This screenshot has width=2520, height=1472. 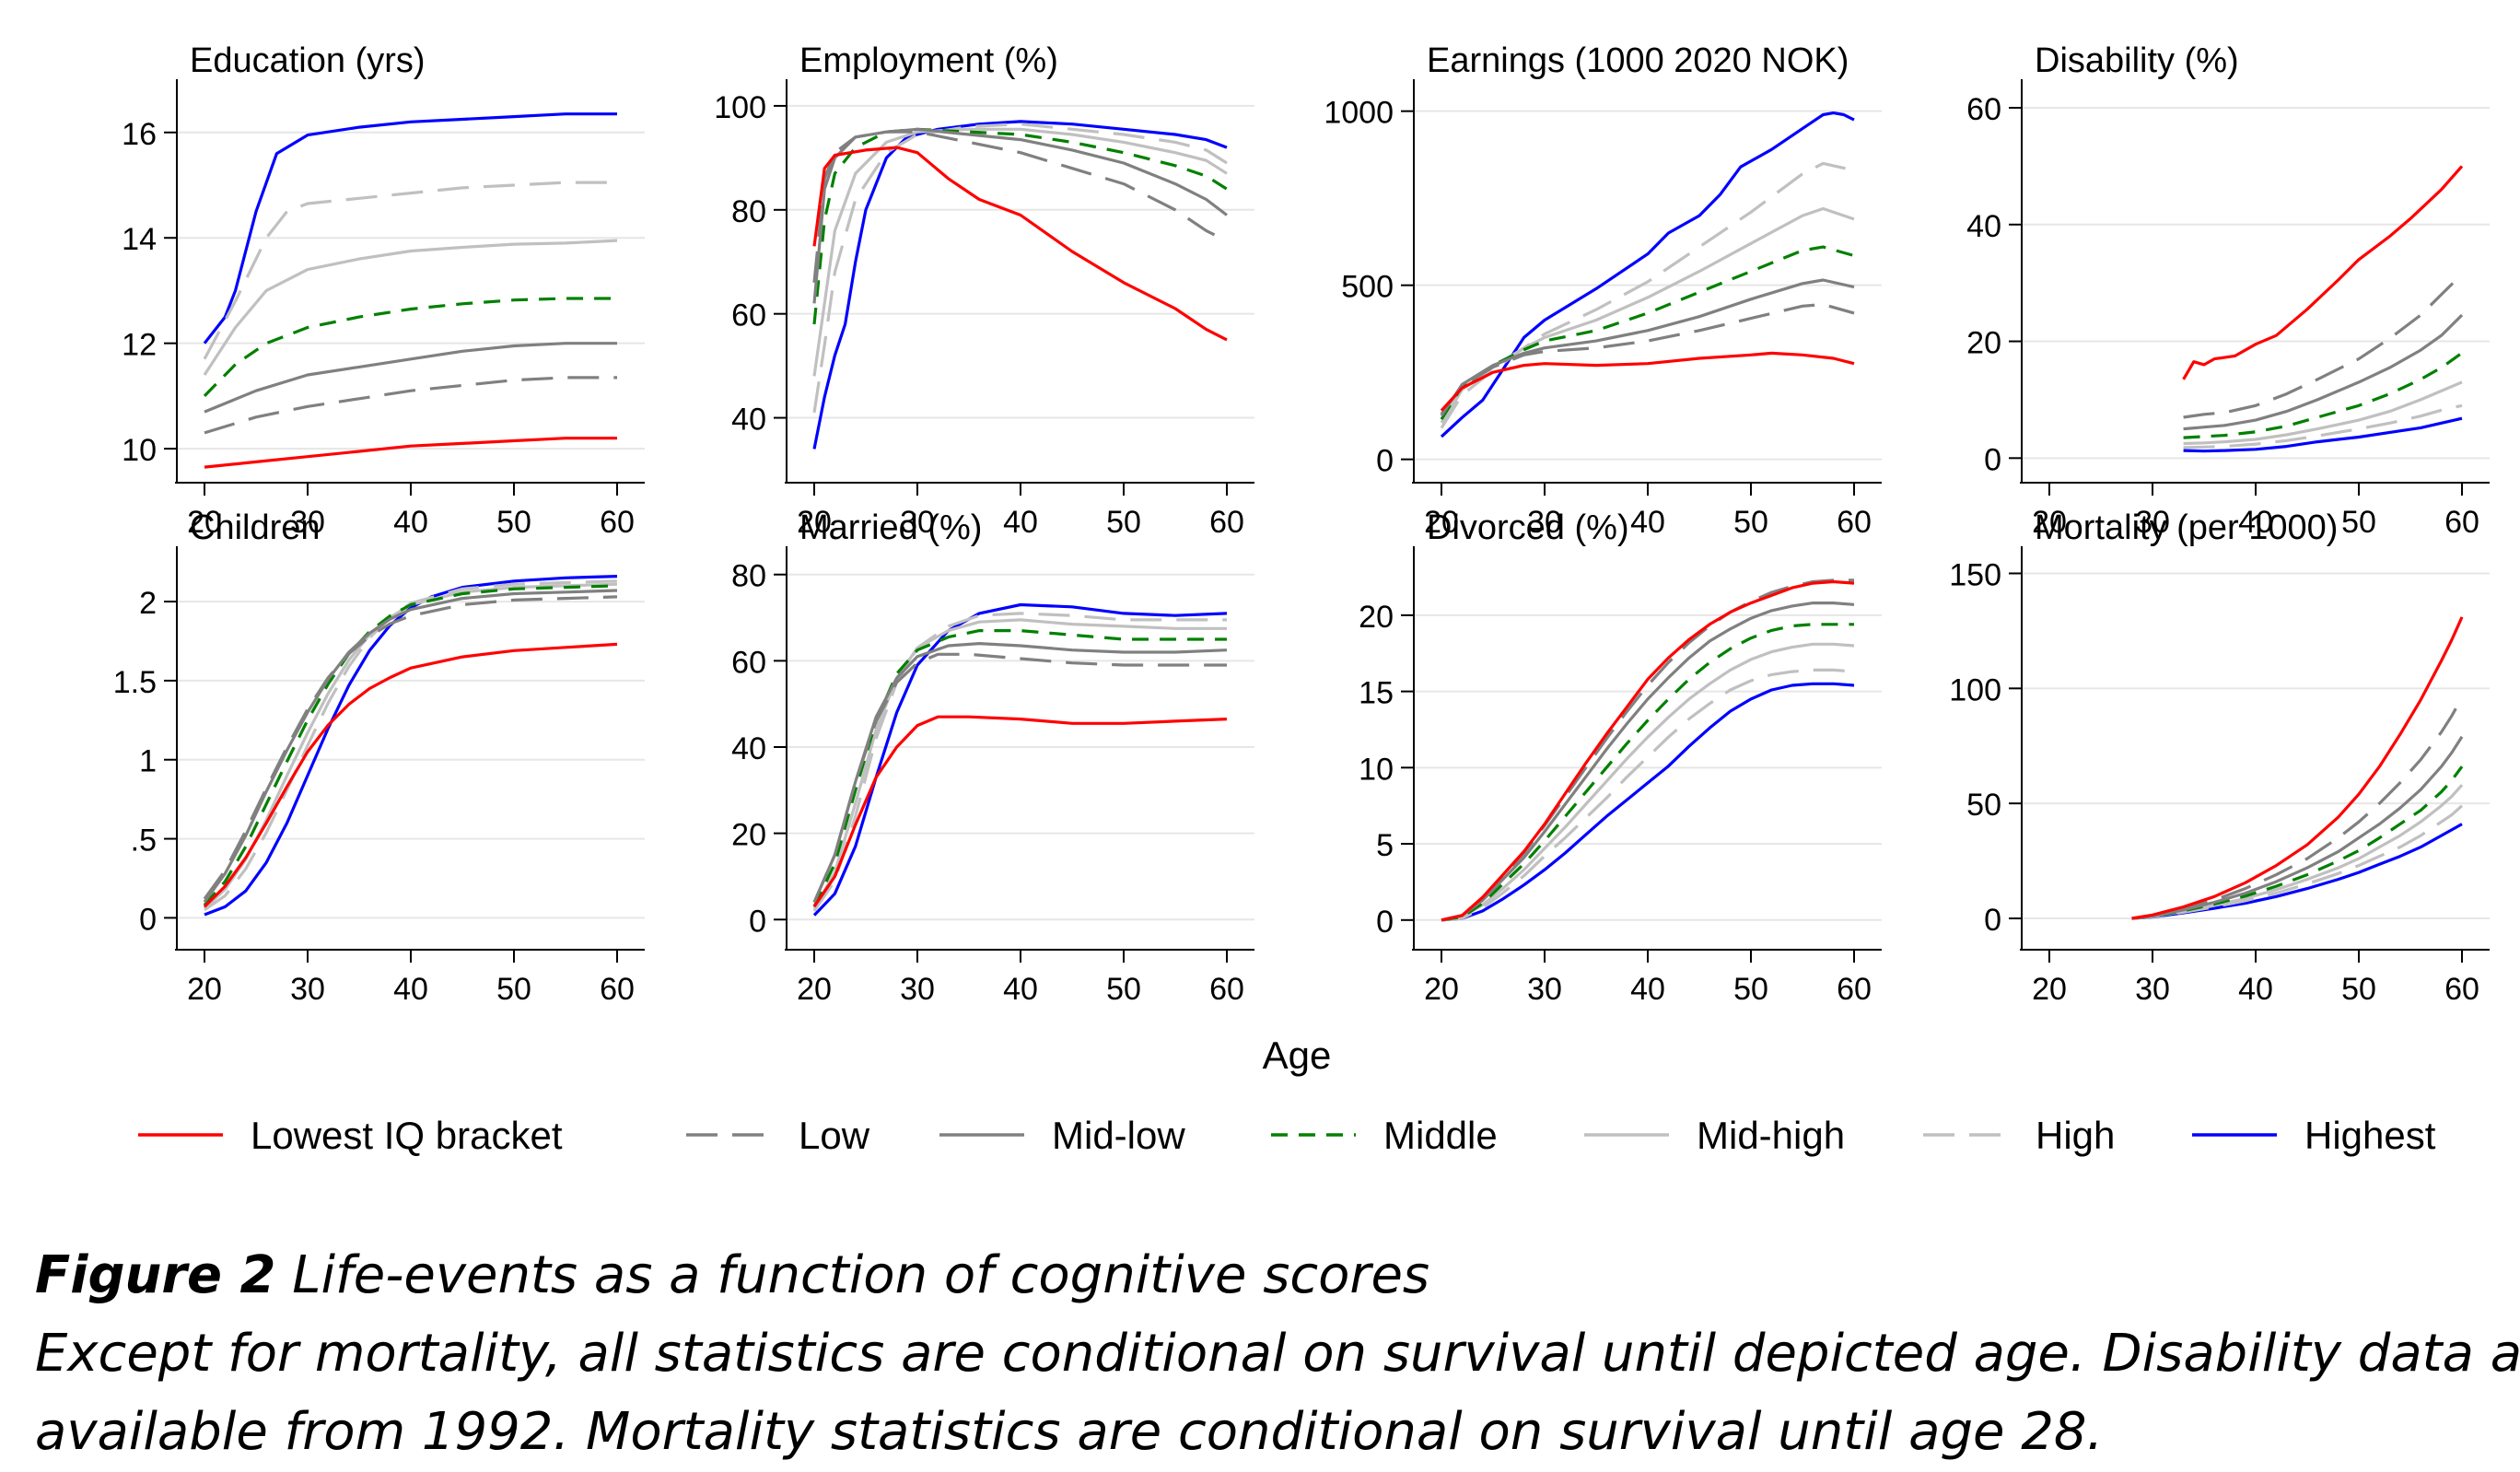 I want to click on panel-children: 0 .5 1 1.5 2 20 30 40 50 60 Children, so click(x=379, y=757).